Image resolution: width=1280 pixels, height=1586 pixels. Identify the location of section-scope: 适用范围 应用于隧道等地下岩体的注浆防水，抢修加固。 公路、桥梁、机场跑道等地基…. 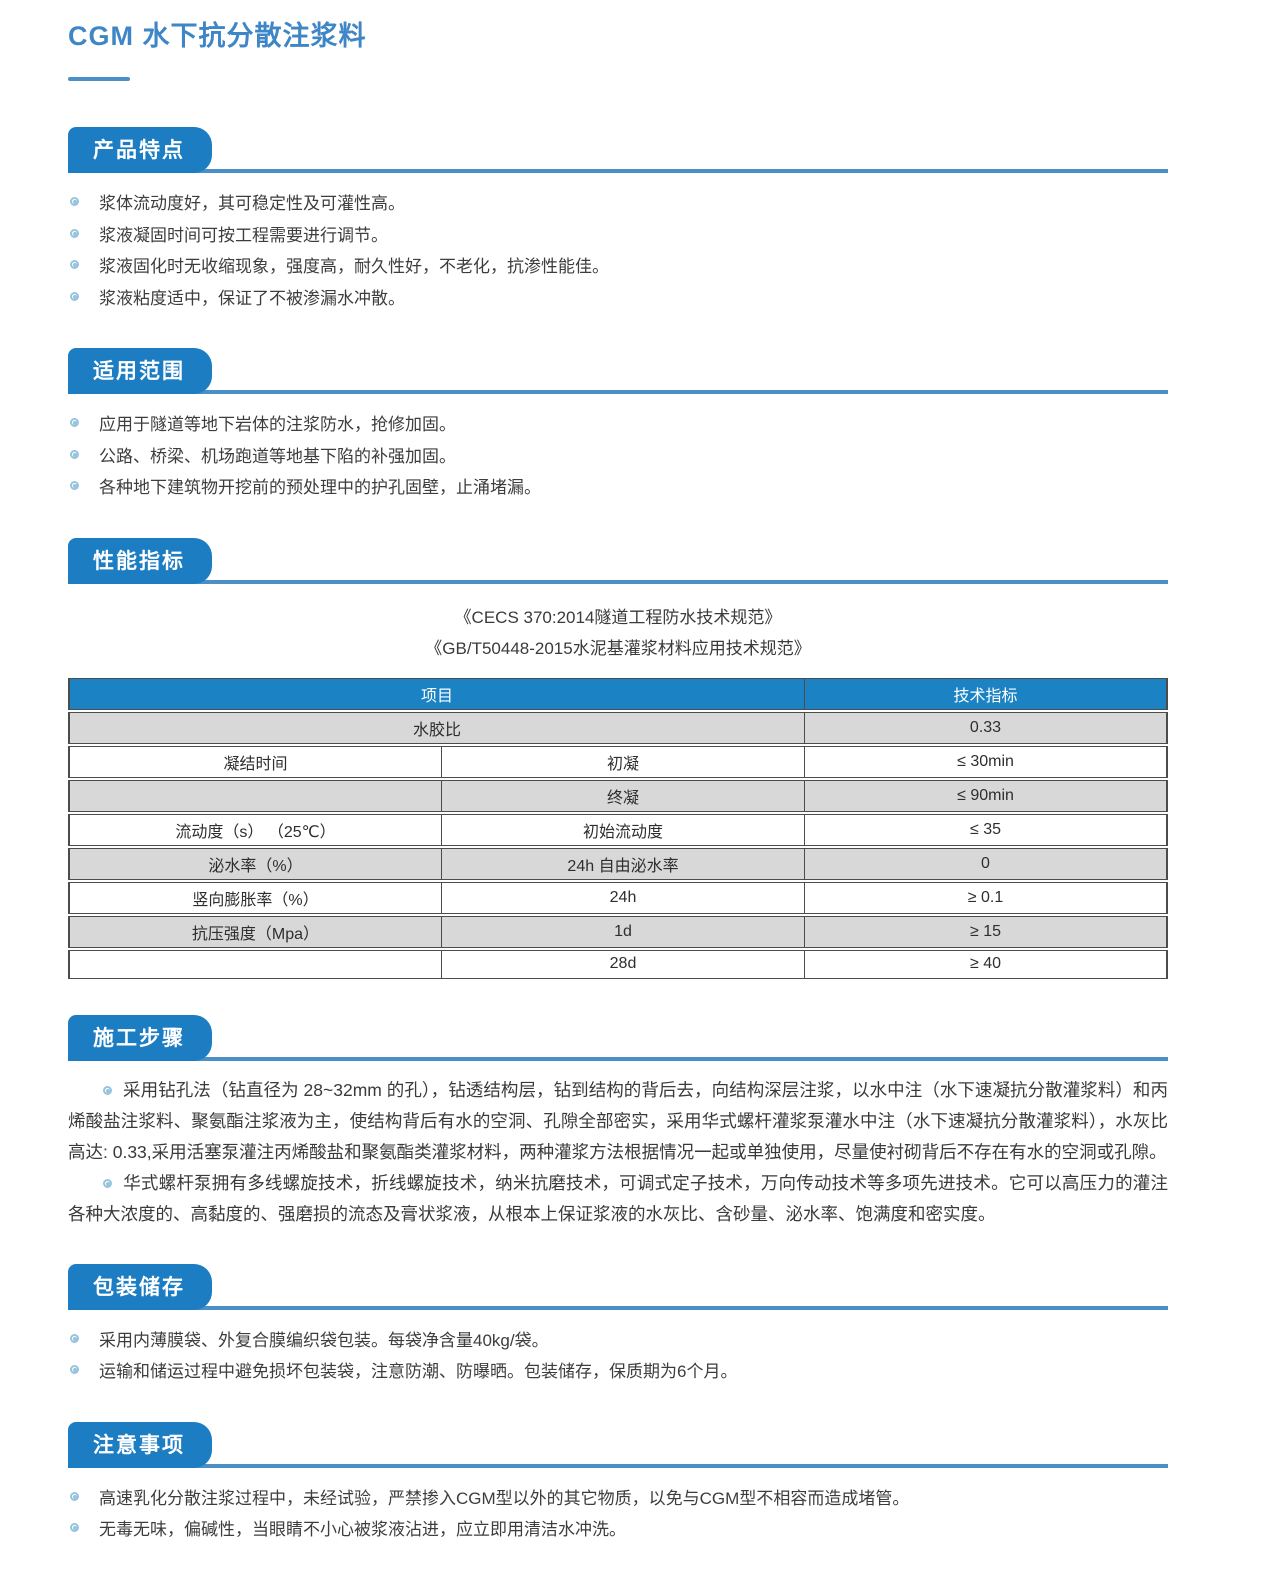
(618, 426).